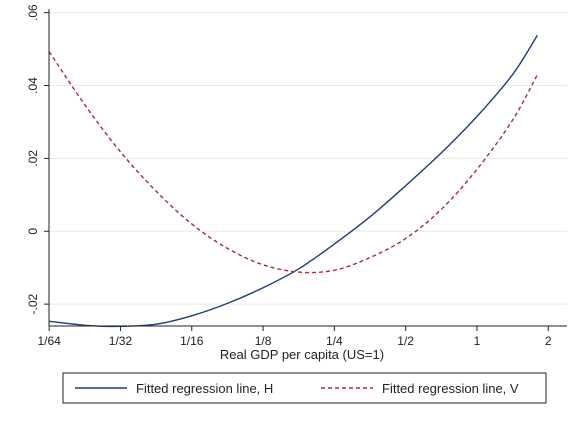  Describe the element at coordinates (548, 341) in the screenshot. I see `x-tick-label: 2` at that location.